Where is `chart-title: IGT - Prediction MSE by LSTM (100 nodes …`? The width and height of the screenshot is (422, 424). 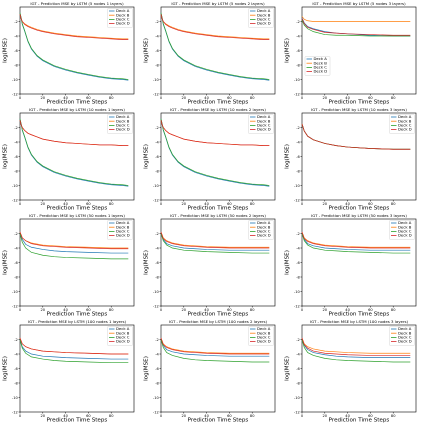
chart-title: IGT - Prediction MSE by LSTM (100 nodes … is located at coordinates (77, 321).